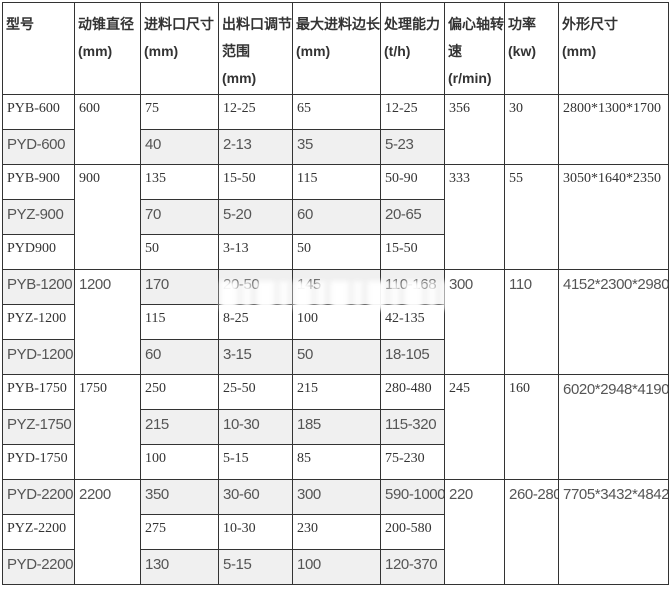 The width and height of the screenshot is (672, 593). Describe the element at coordinates (107, 427) in the screenshot. I see `diameter-cell: 1750` at that location.